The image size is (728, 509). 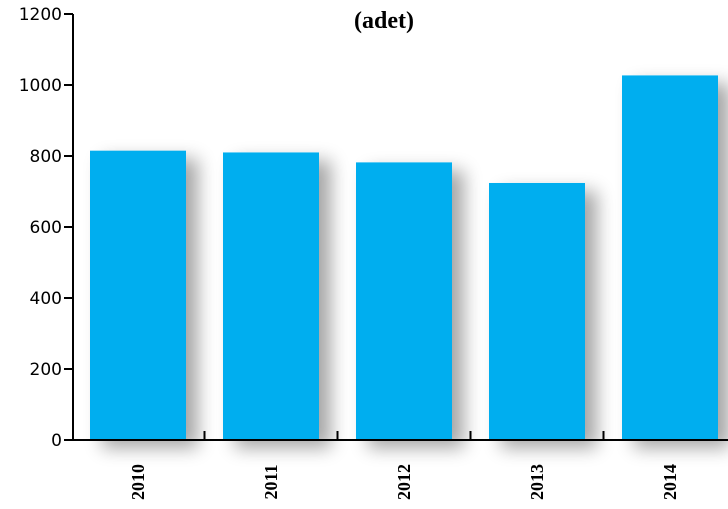 I want to click on x-tick-label-2014: 2014, so click(x=670, y=482).